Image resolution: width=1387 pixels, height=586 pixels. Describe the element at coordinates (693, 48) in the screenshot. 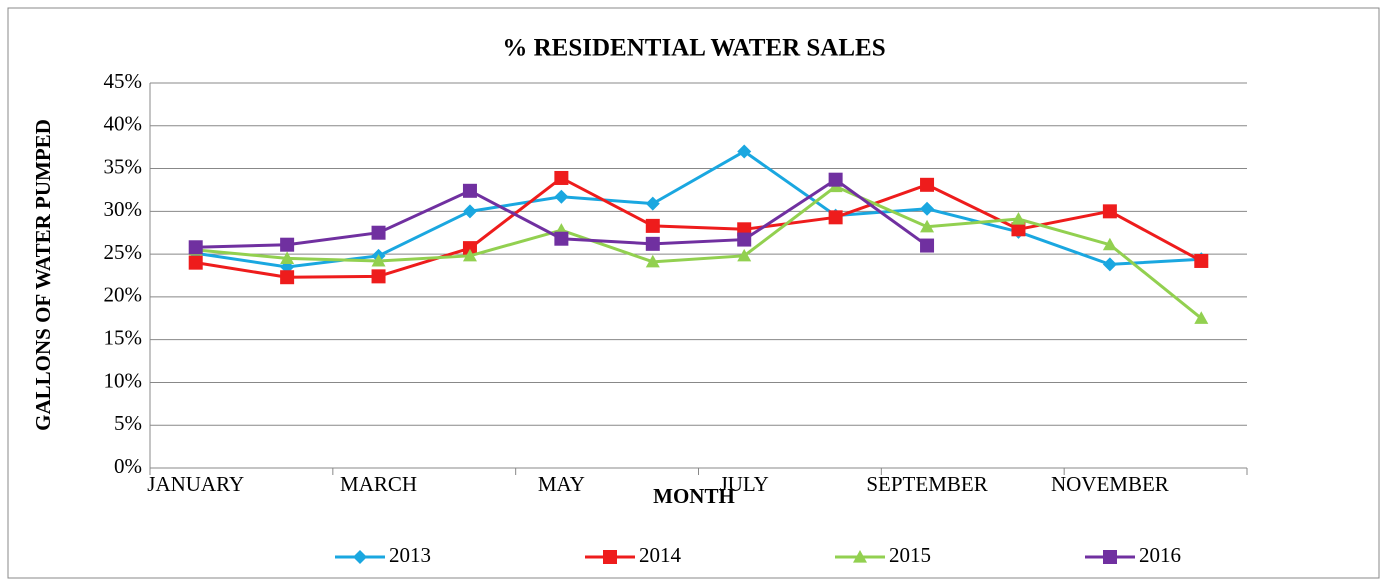

I see `chart-title: % RESIDENTIAL WATER SALES` at that location.